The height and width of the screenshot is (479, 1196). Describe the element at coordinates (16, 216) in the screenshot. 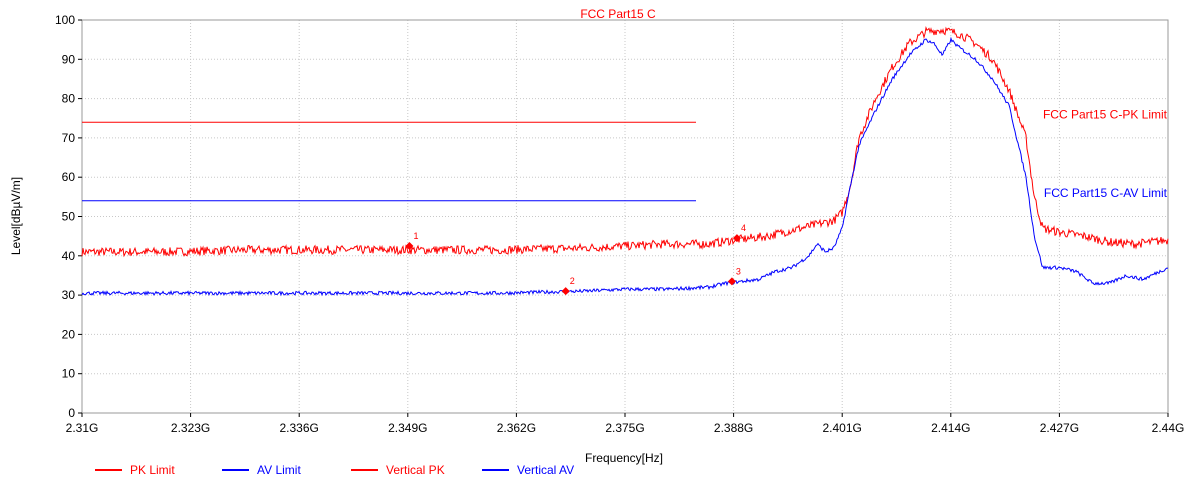

I see `y-axis-title: Level[dBµV/m]` at that location.